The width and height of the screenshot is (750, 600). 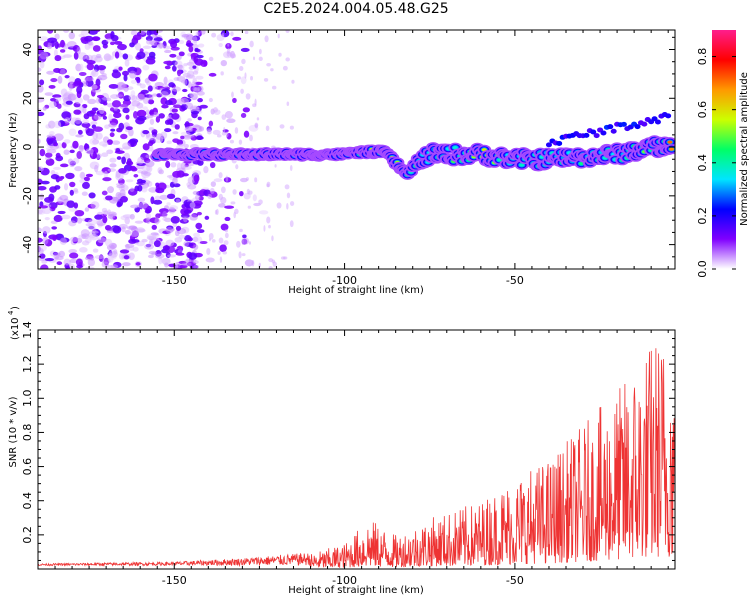 I want to click on snr-y-multiplier-exp: 4, so click(x=11, y=312).